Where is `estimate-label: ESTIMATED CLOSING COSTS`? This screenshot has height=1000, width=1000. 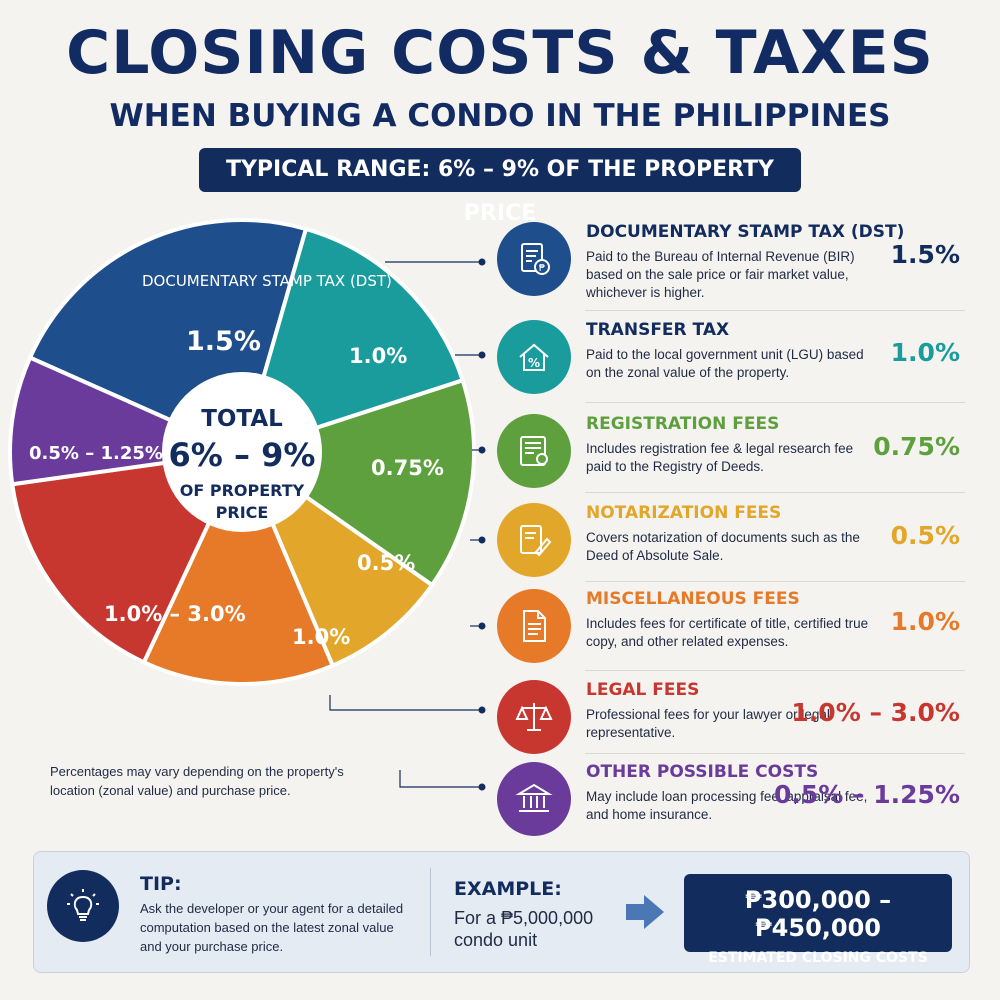 estimate-label: ESTIMATED CLOSING COSTS is located at coordinates (818, 958).